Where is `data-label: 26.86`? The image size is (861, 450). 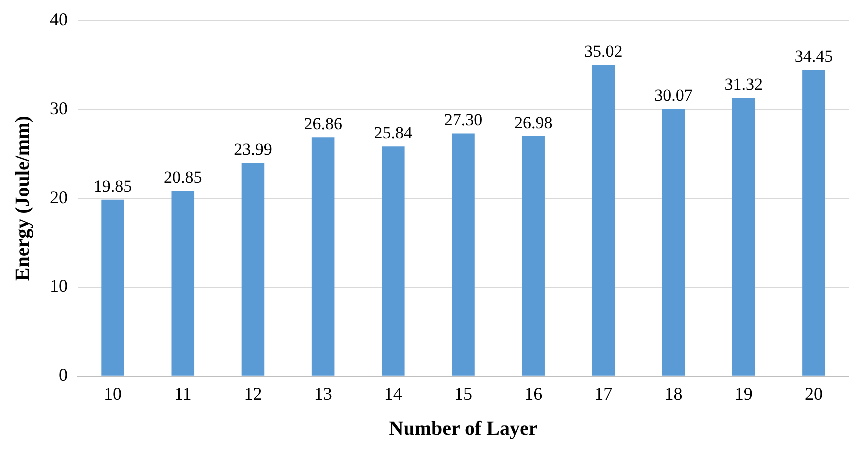 data-label: 26.86 is located at coordinates (323, 124).